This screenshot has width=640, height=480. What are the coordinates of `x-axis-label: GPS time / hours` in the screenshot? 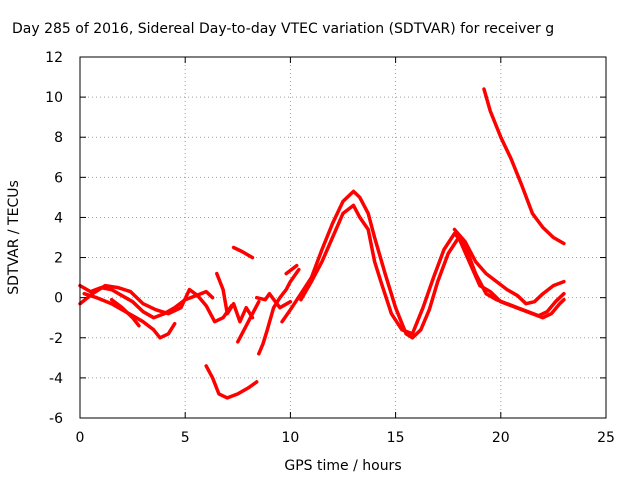 It's located at (342, 466).